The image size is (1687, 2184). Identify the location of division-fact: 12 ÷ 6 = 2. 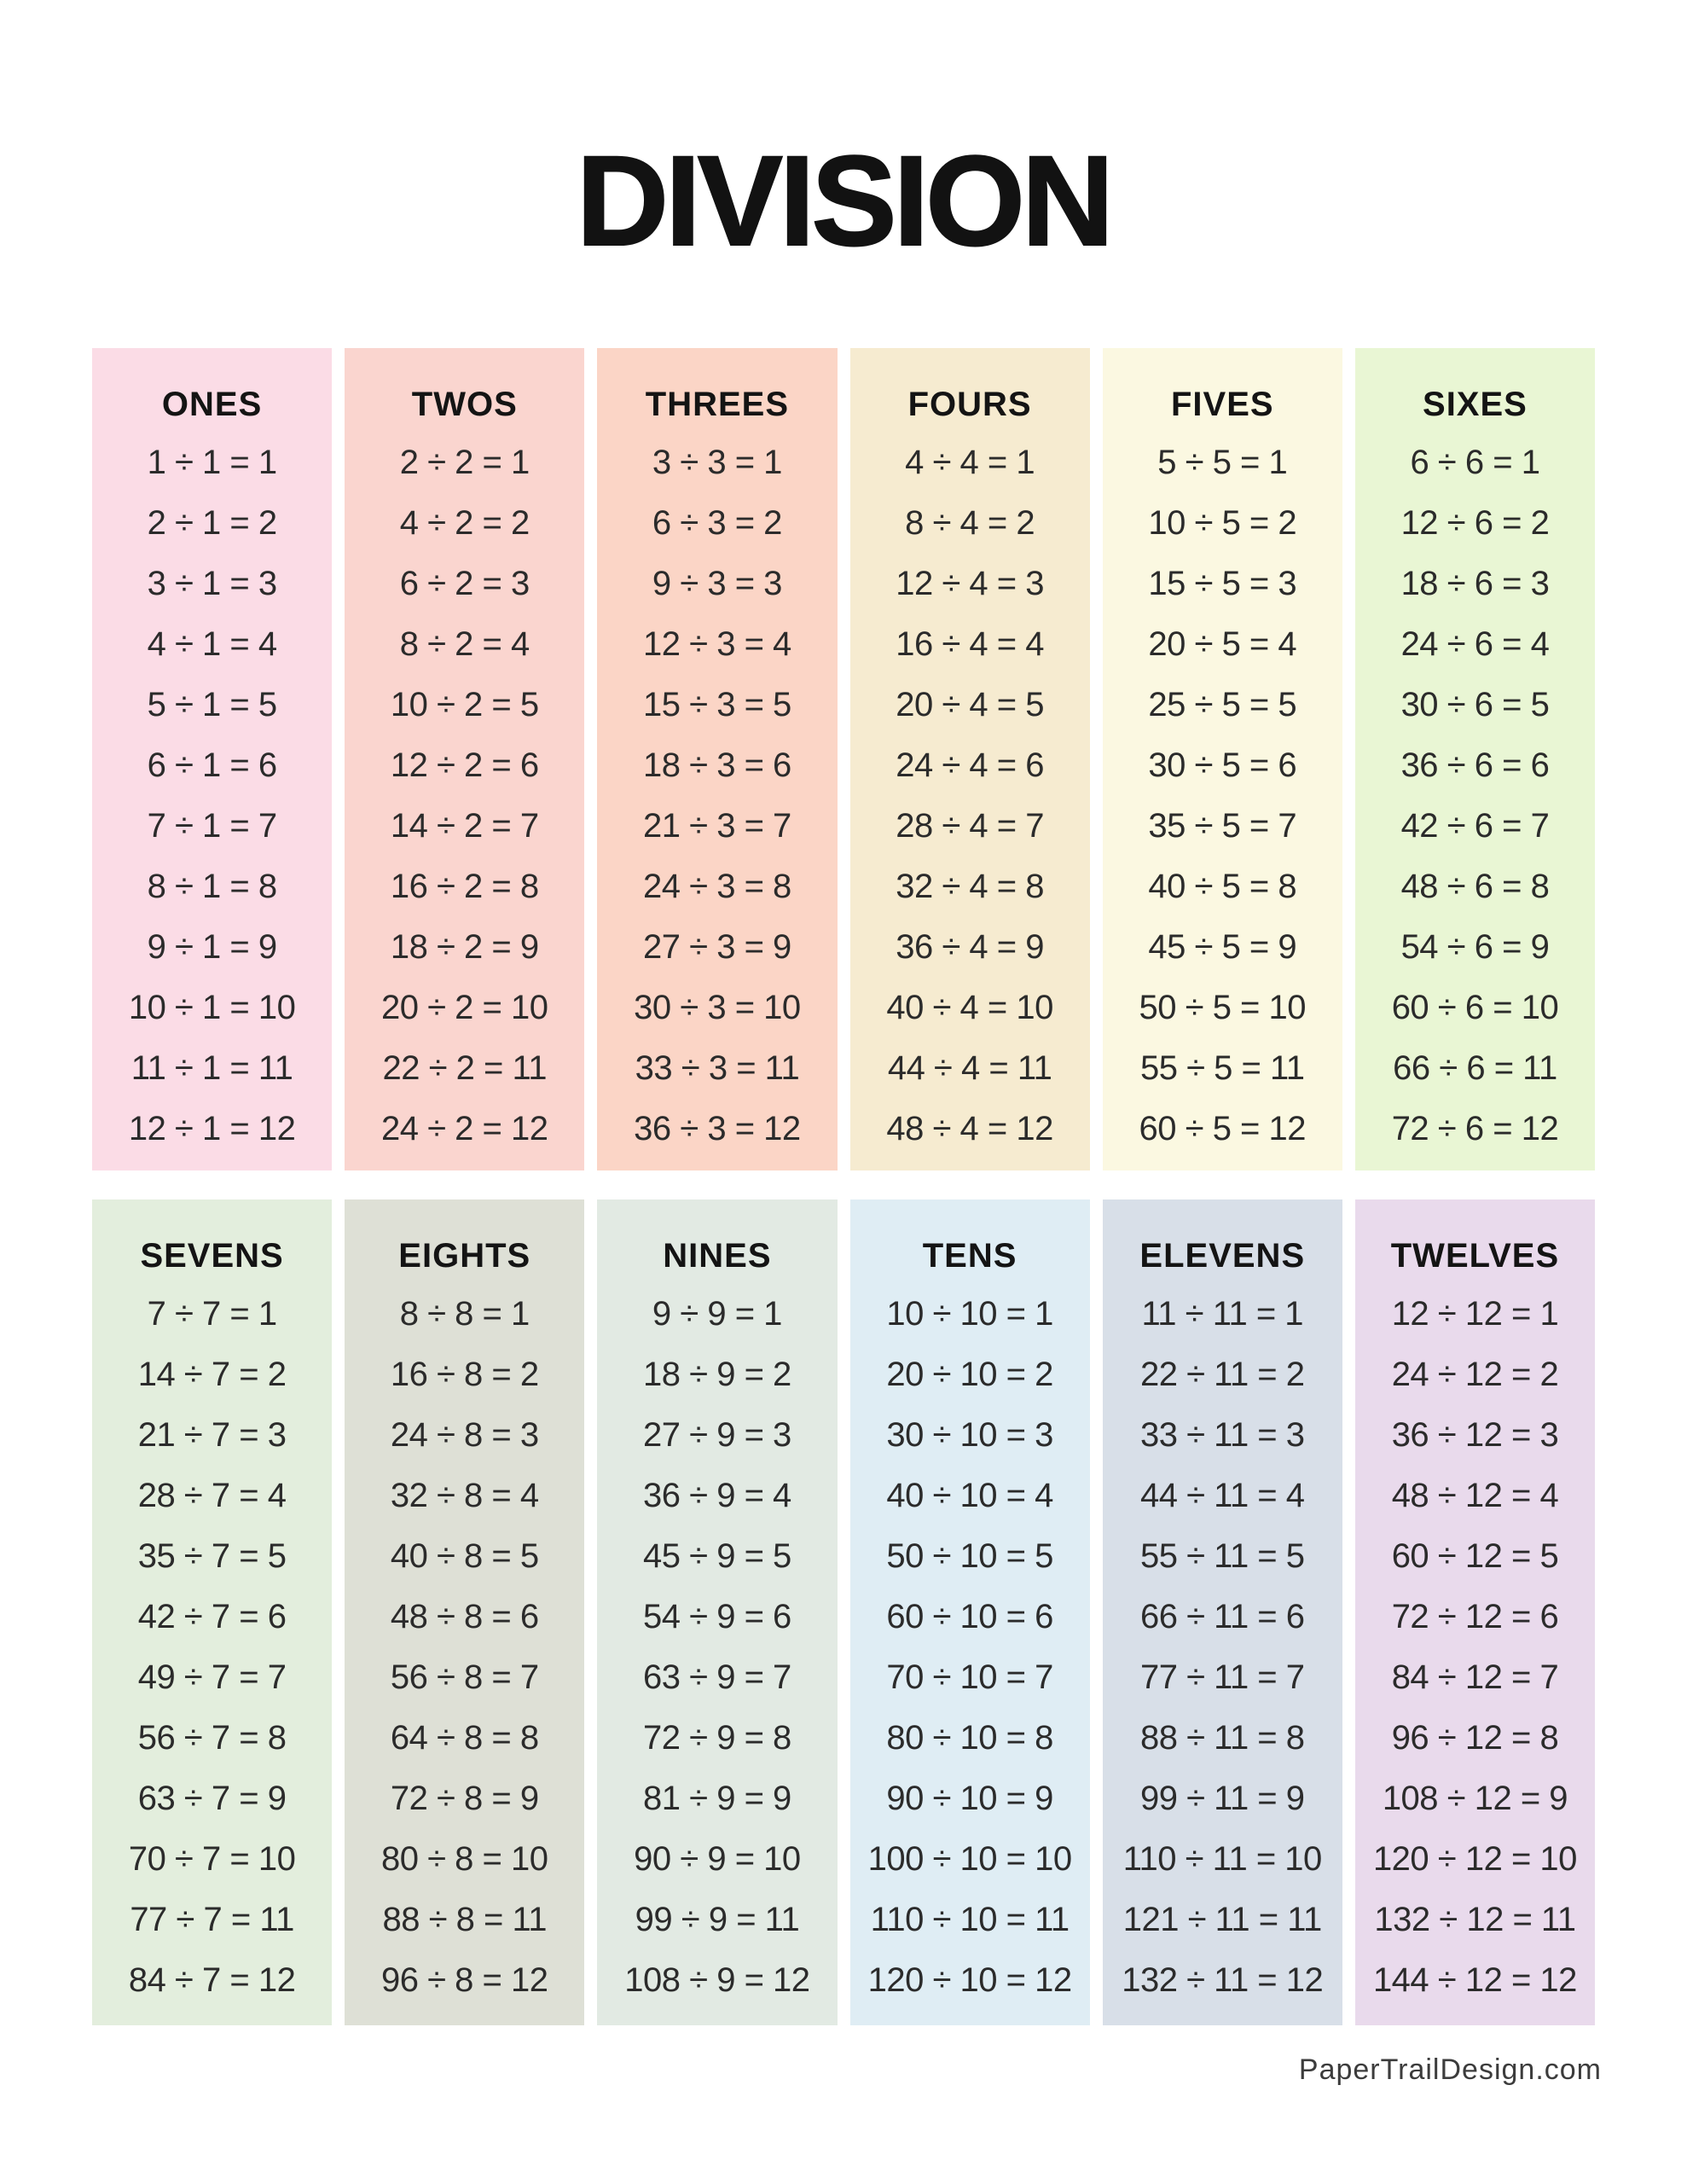
(1475, 523).